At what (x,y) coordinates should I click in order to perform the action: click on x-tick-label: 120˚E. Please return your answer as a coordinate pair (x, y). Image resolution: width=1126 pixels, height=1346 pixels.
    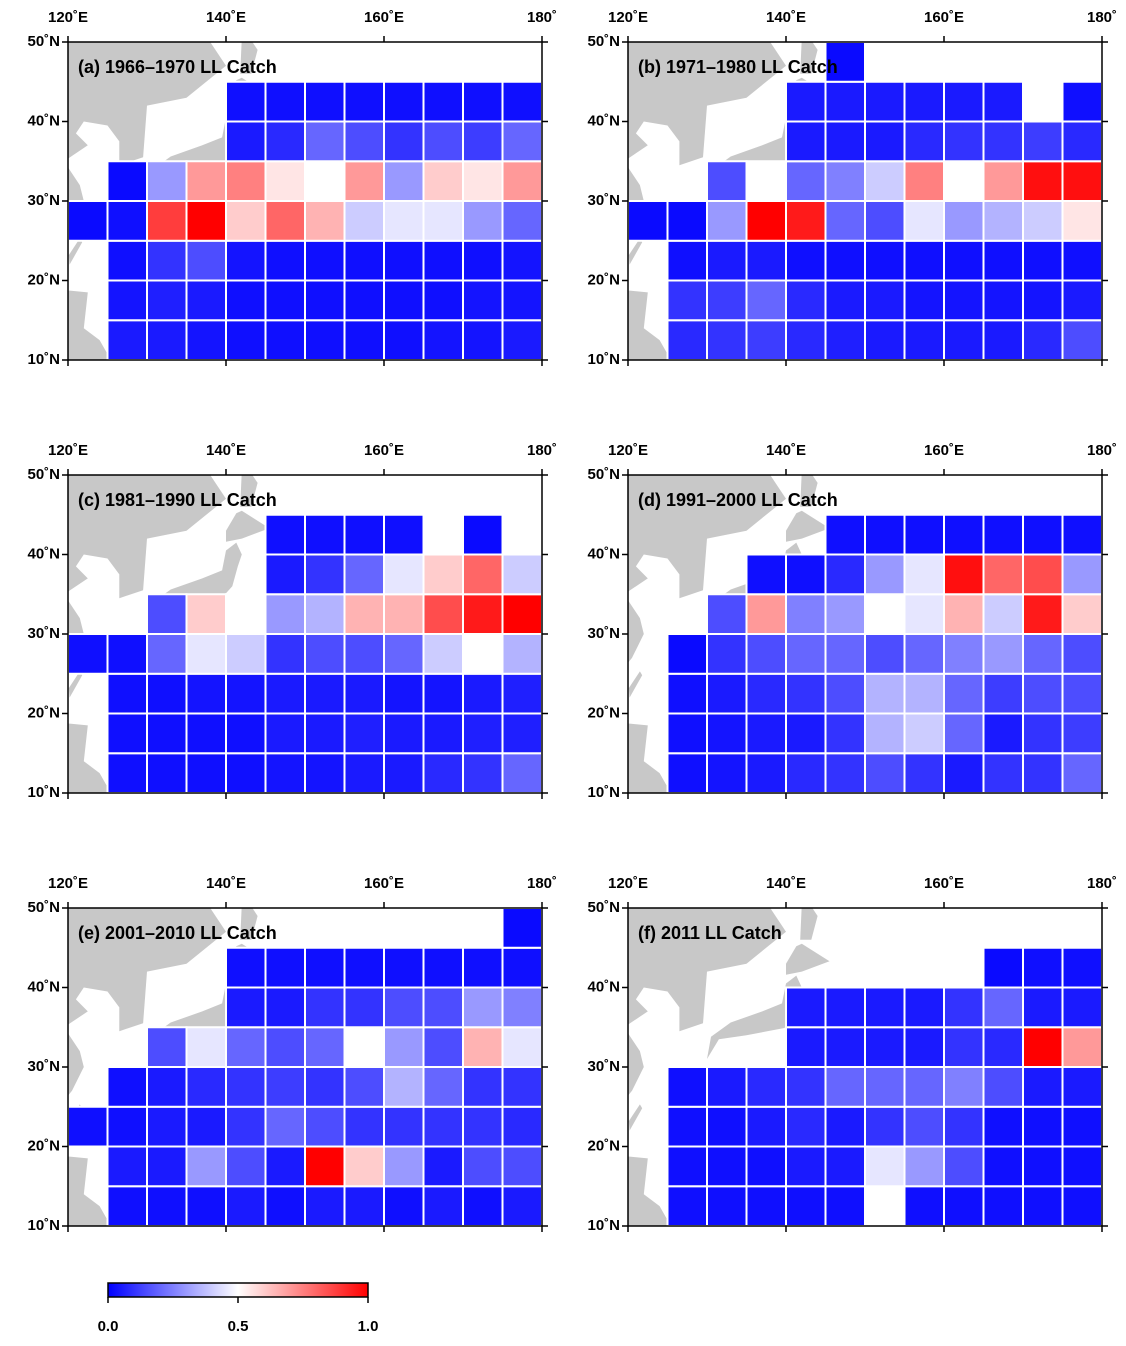
    Looking at the image, I should click on (628, 450).